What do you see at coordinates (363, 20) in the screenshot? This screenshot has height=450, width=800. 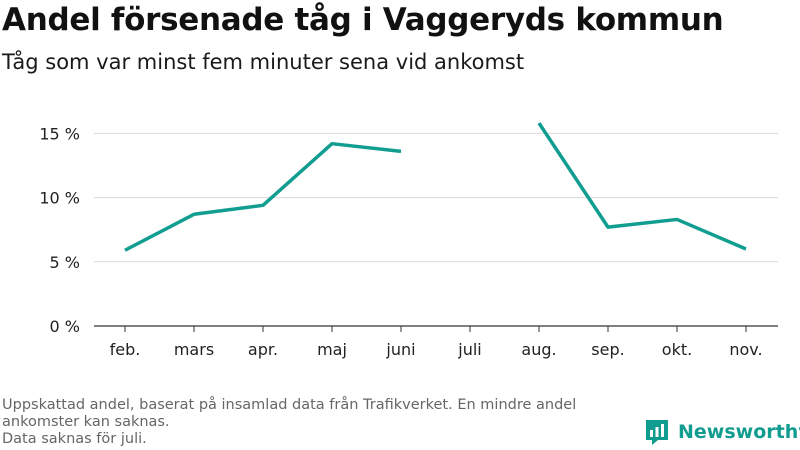 I see `chart-title: Andel försenade tåg i Vaggeryds kommun` at bounding box center [363, 20].